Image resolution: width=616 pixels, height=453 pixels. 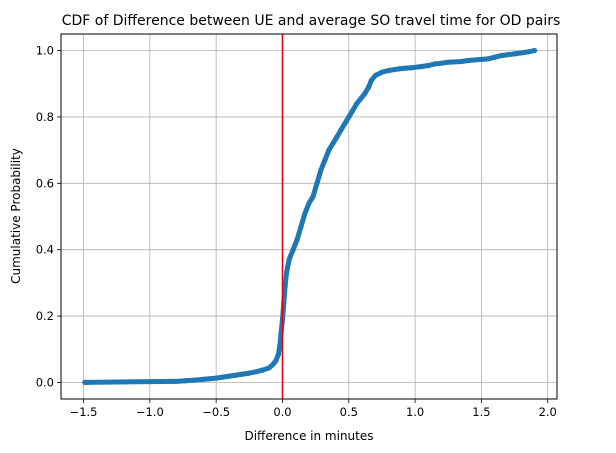 I want to click on y-tick-label: 0.8, so click(x=45, y=117).